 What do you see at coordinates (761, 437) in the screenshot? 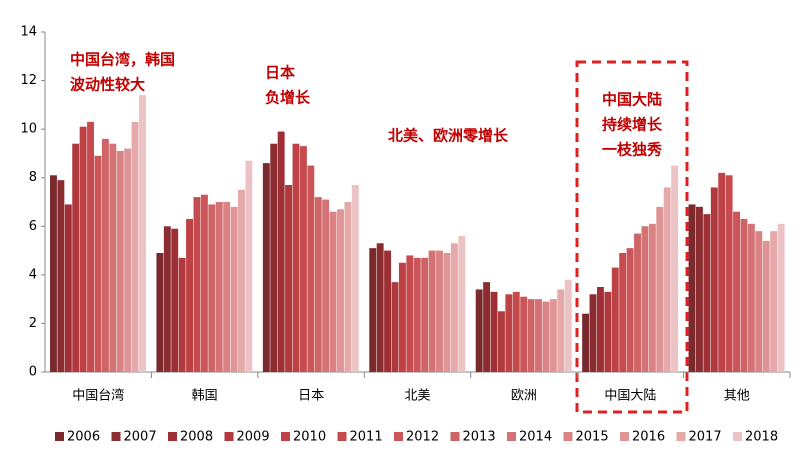
I see `legend-label: 2018` at bounding box center [761, 437].